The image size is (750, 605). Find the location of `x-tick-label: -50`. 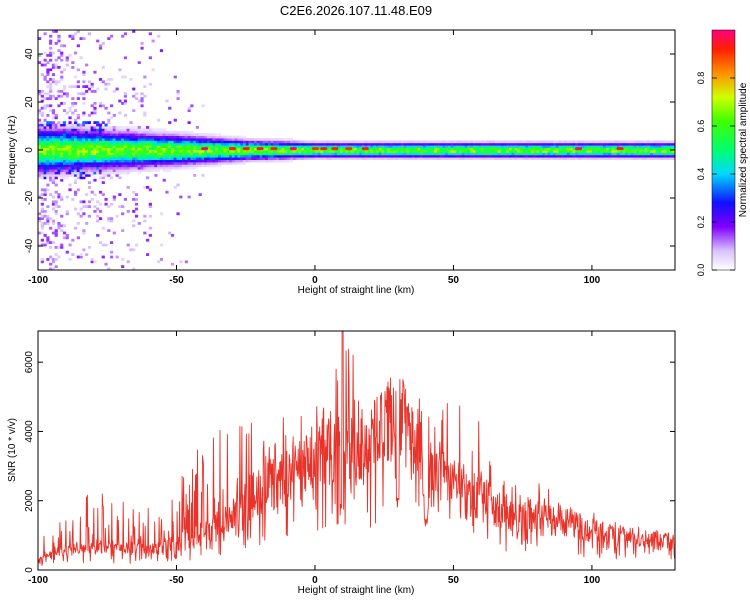

x-tick-label: -50 is located at coordinates (176, 580).